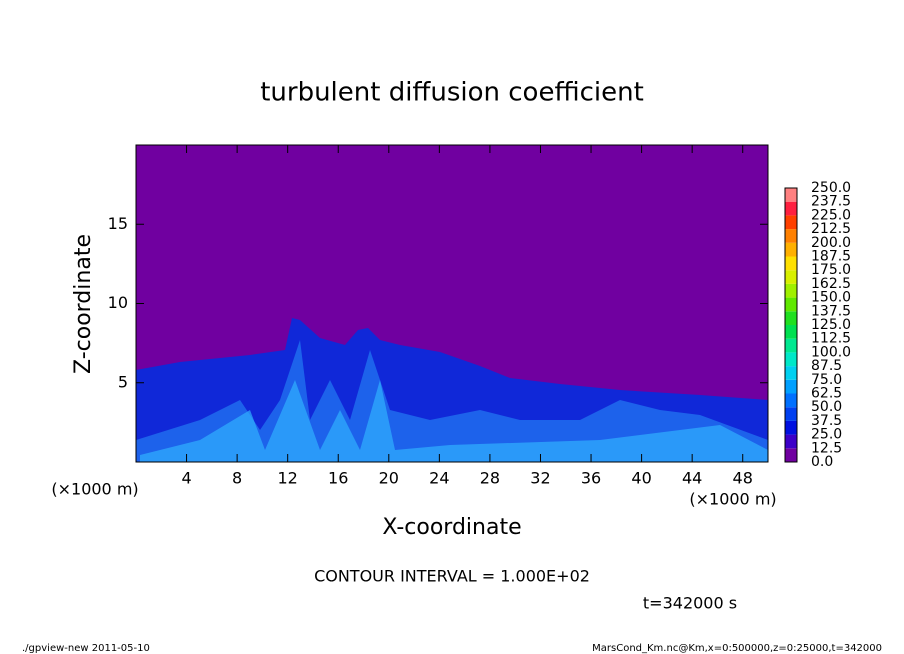 The image size is (904, 654). What do you see at coordinates (641, 478) in the screenshot?
I see `x-tick-label: 40` at bounding box center [641, 478].